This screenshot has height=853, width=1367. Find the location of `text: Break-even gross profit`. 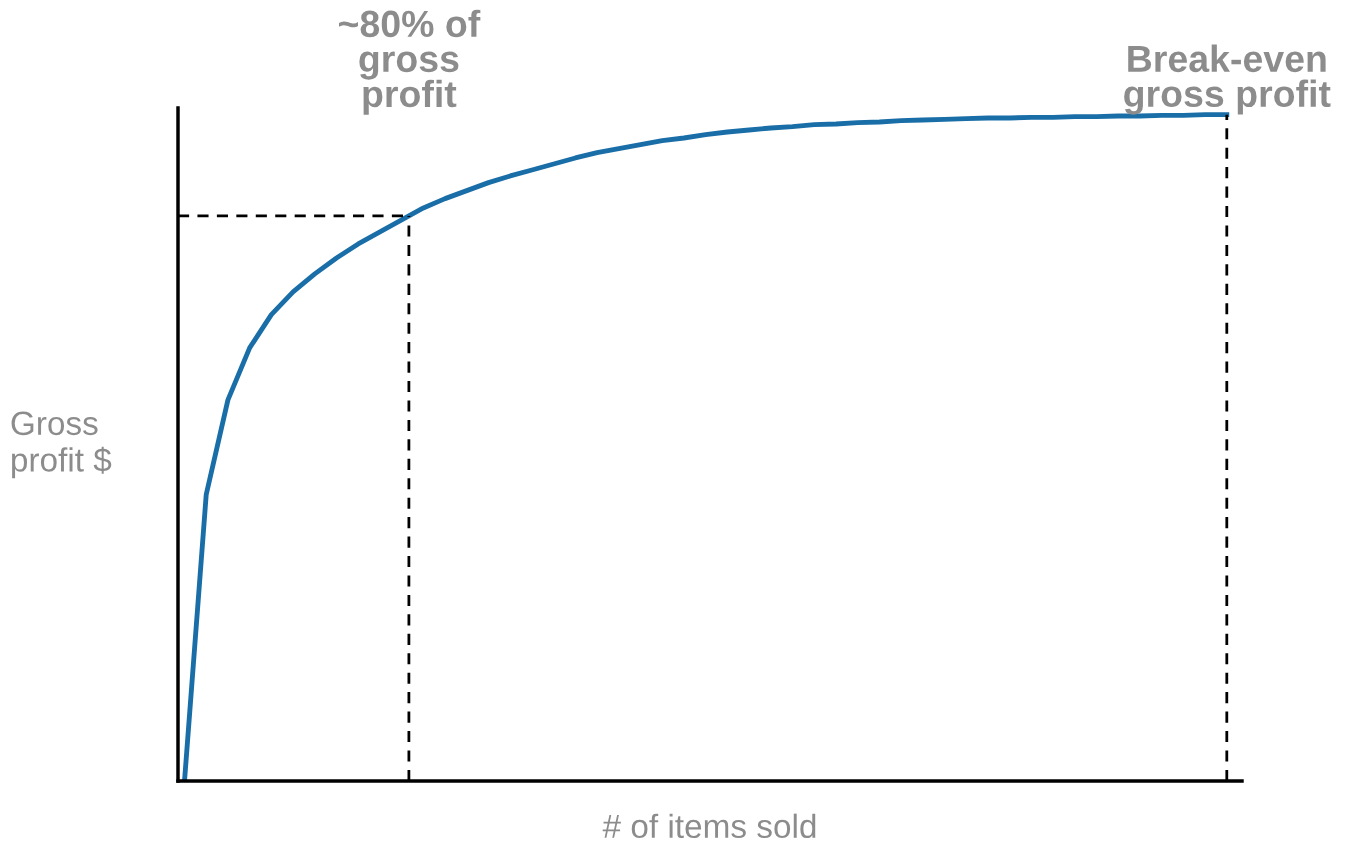

text: Break-even gross profit is located at coordinates (1227, 79).